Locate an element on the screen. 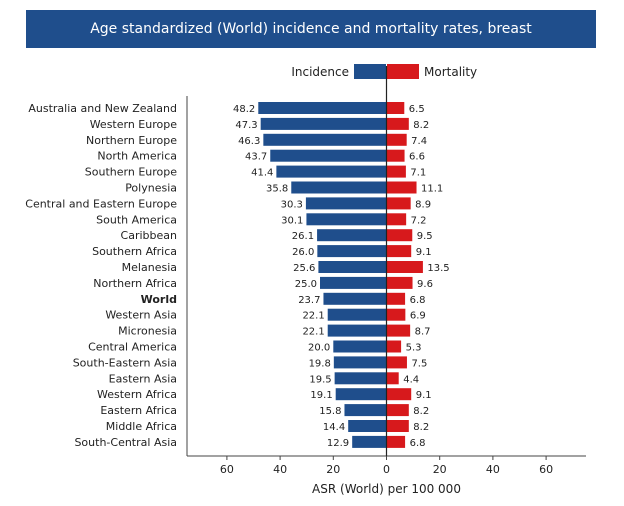 The height and width of the screenshot is (506, 624). legend-label-mortality: Mortality is located at coordinates (450, 72).